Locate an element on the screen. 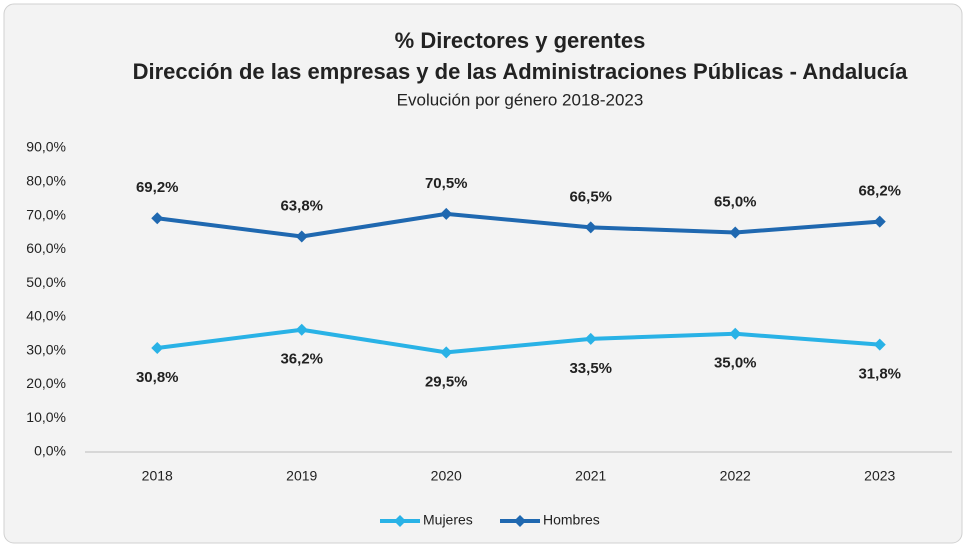 The image size is (966, 547). x-tick-label: 2019 is located at coordinates (301, 476).